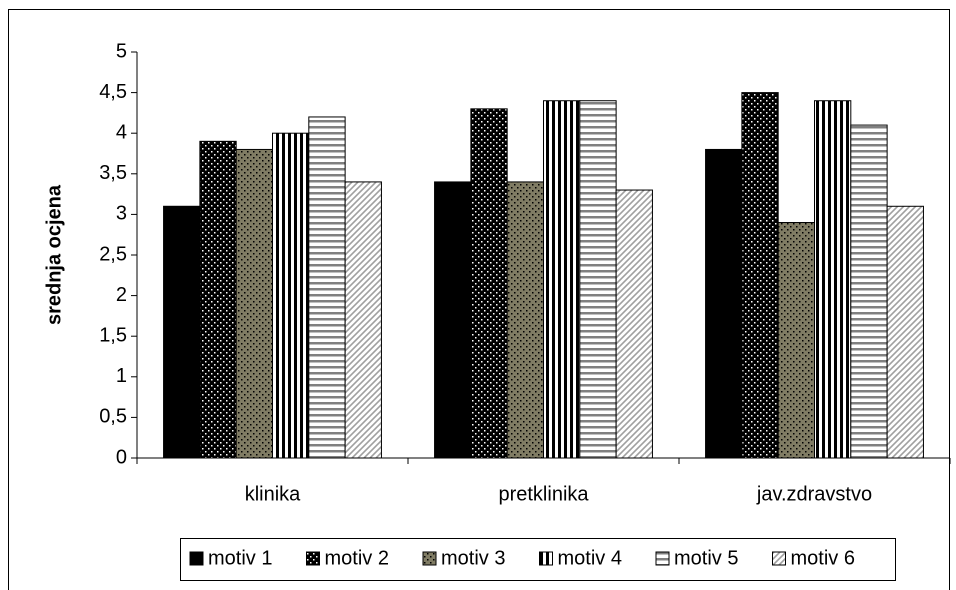 Image resolution: width=956 pixels, height=590 pixels. What do you see at coordinates (113, 92) in the screenshot?
I see `y-tick-label: 4,5` at bounding box center [113, 92].